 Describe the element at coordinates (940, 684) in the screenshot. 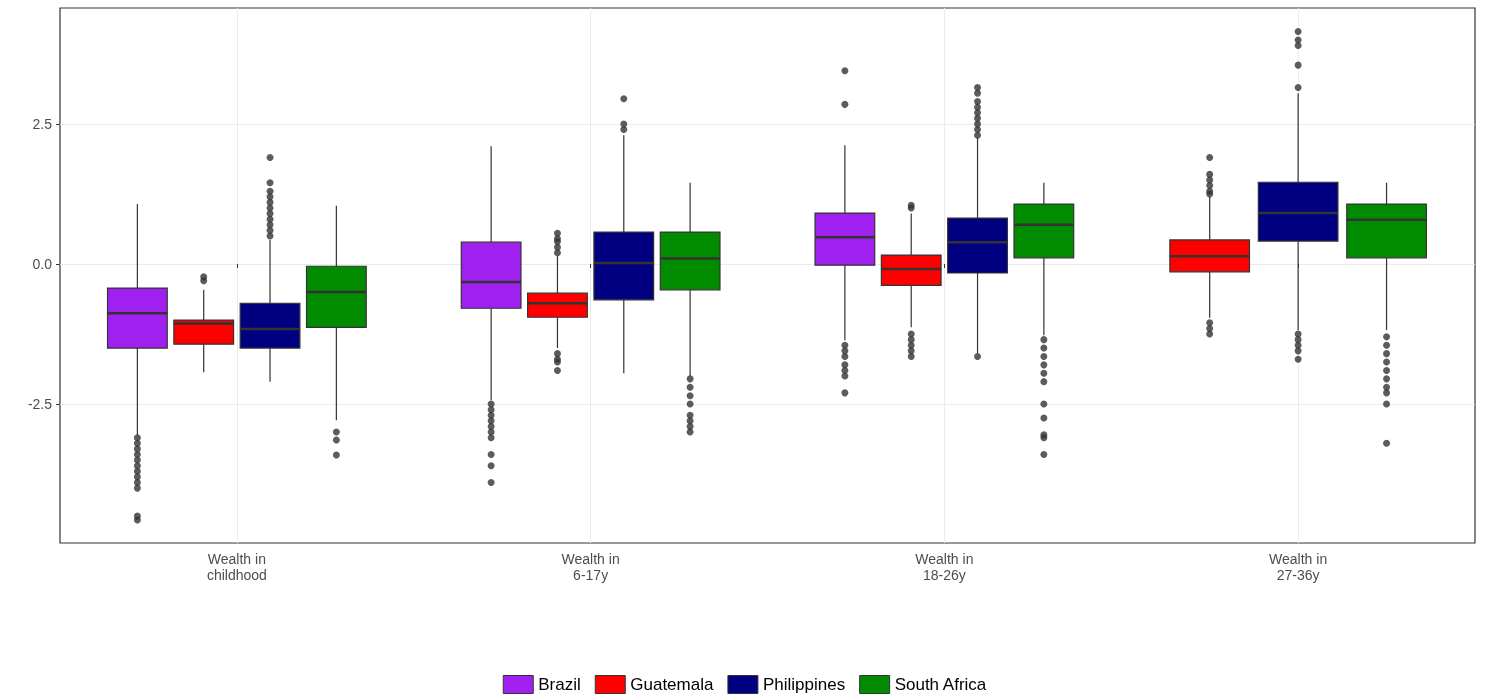

I see `legend-label: South Africa` at that location.